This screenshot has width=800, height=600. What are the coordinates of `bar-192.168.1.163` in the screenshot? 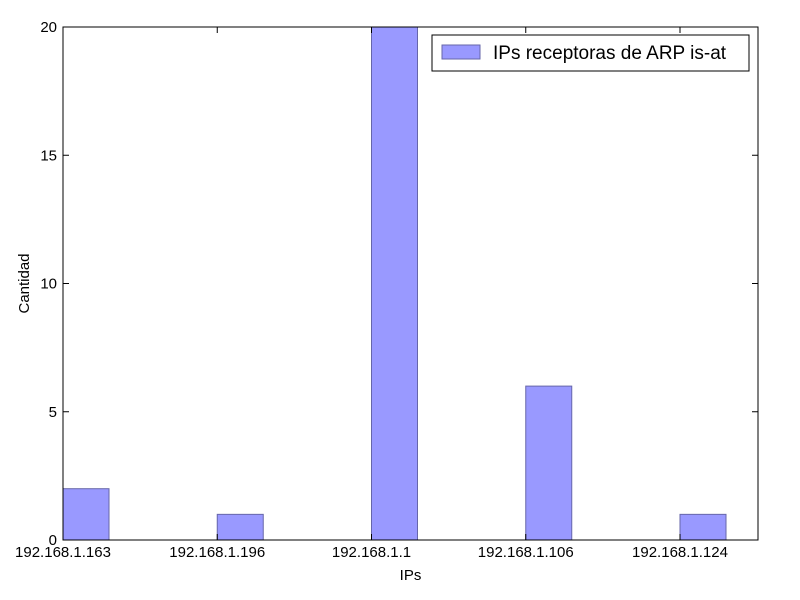 It's located at (86, 514).